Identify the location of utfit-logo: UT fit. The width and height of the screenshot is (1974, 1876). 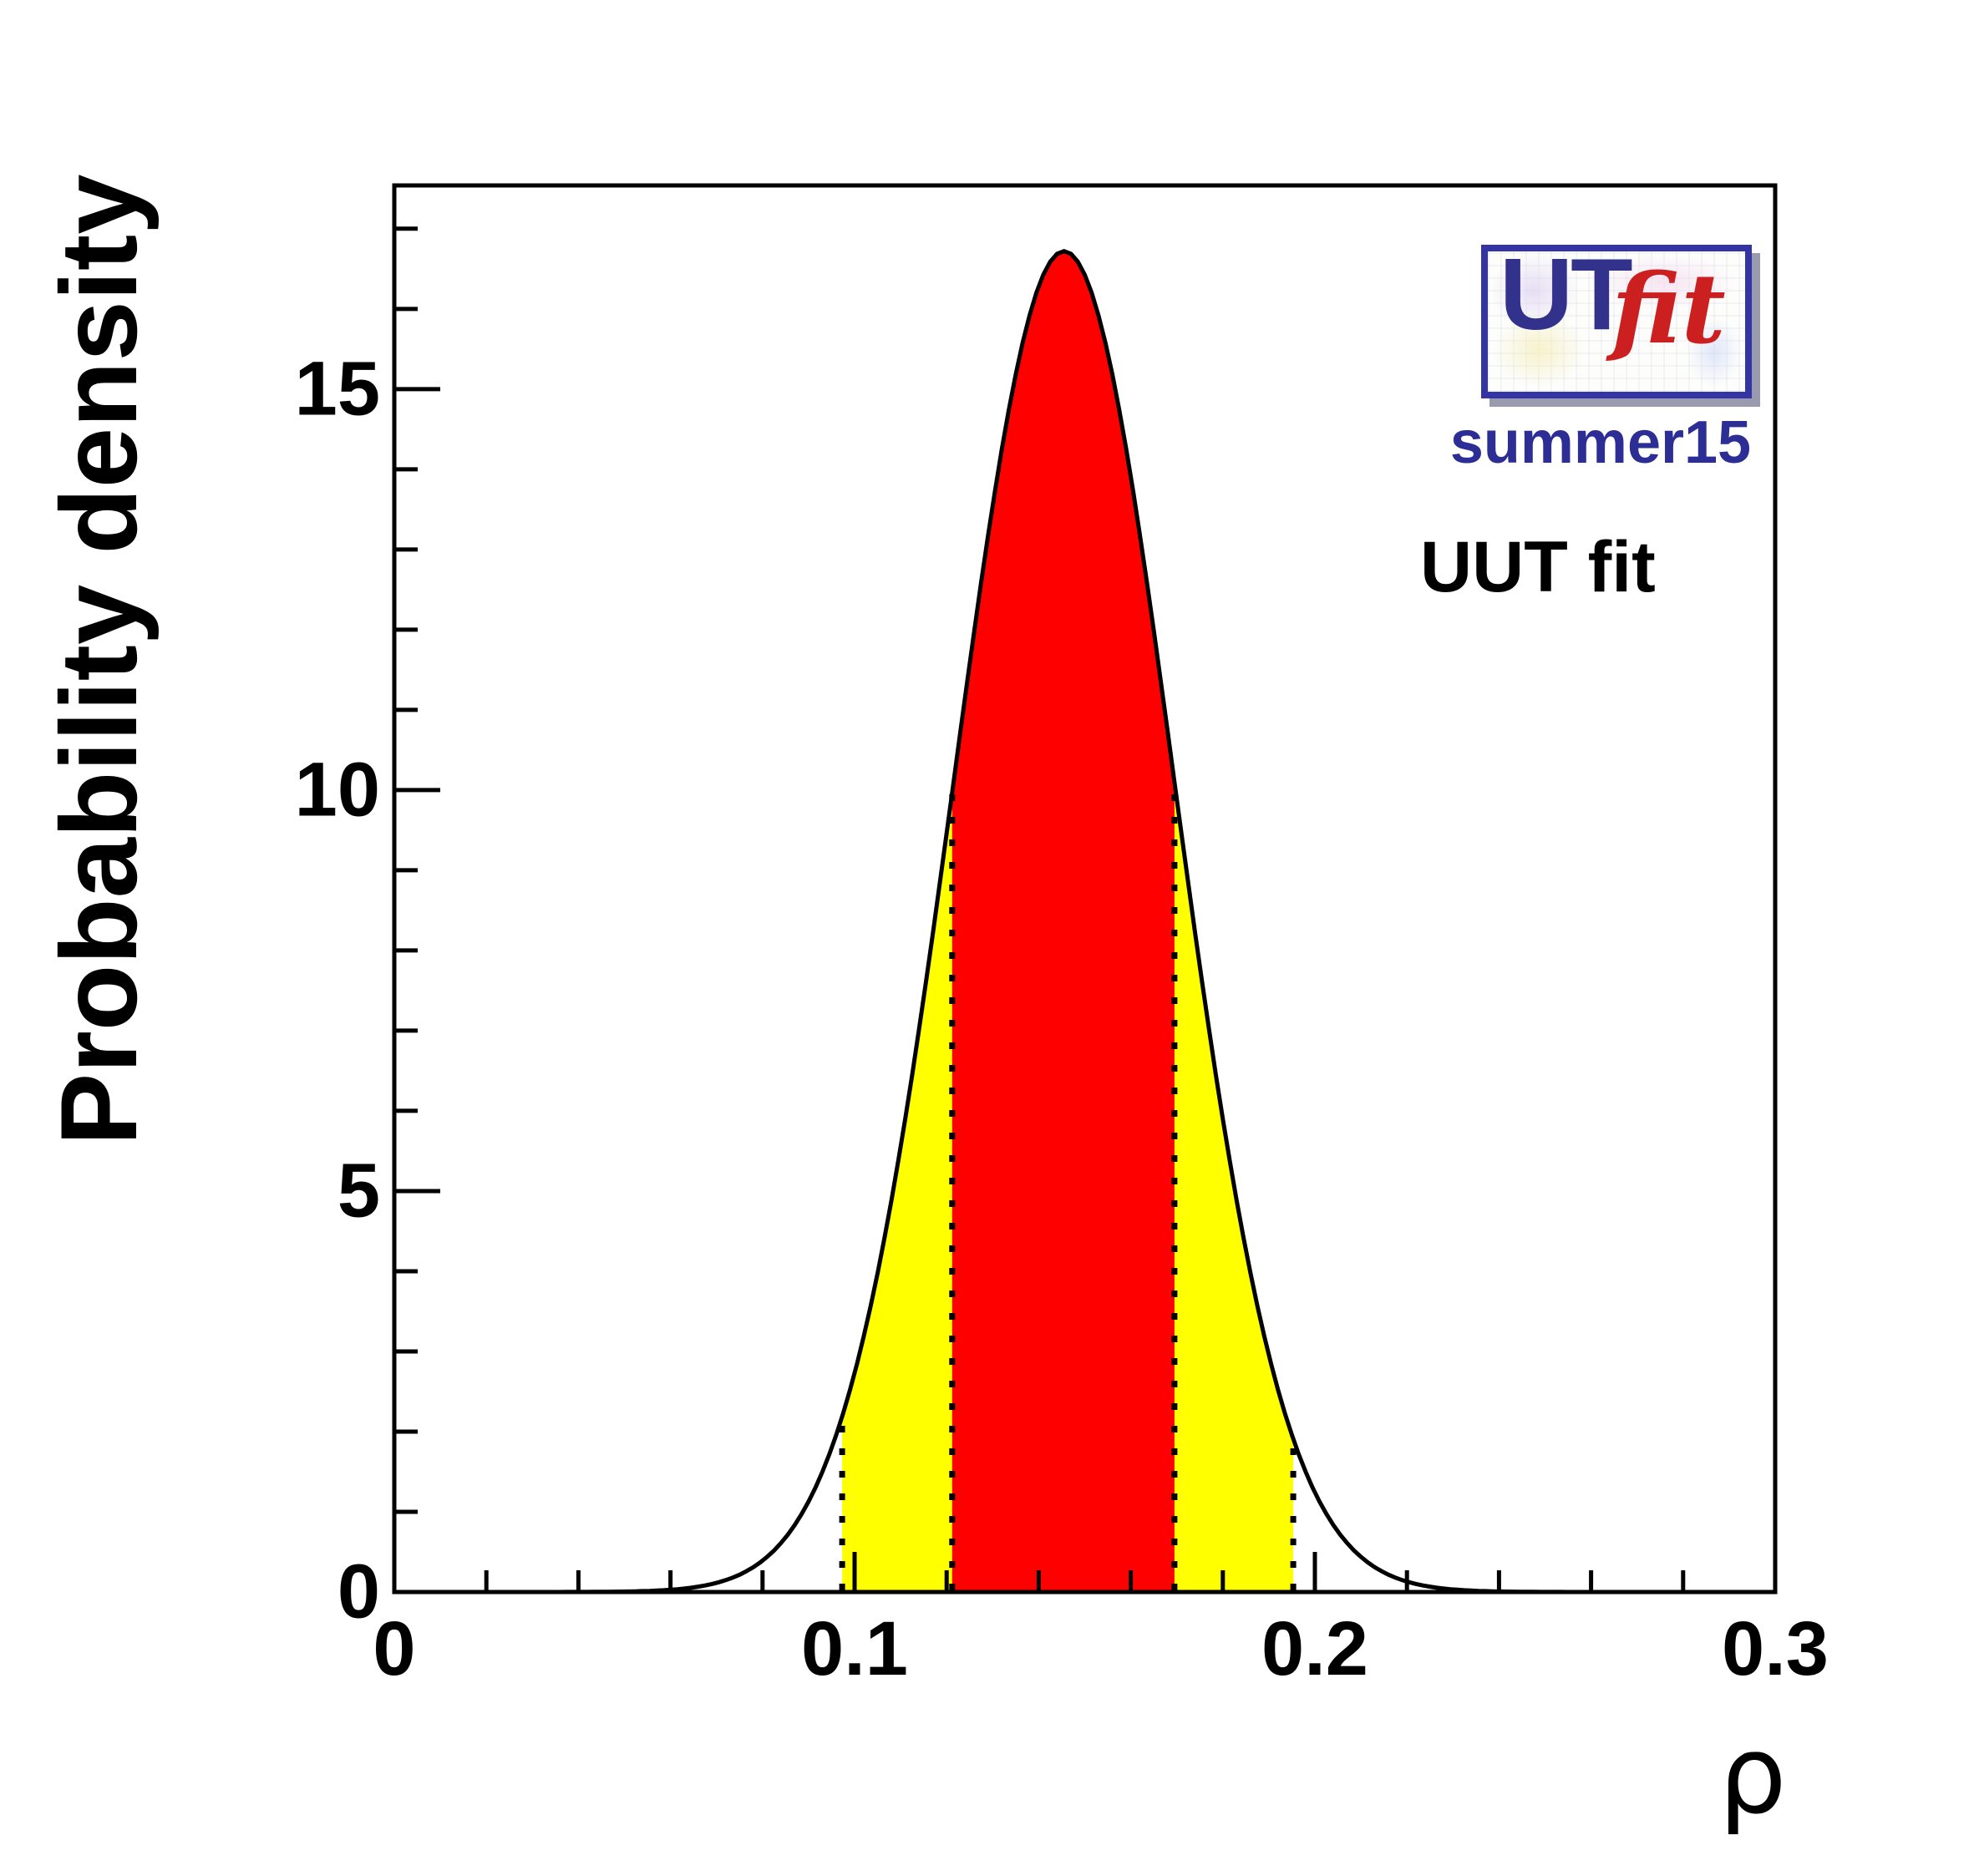
(1617, 317).